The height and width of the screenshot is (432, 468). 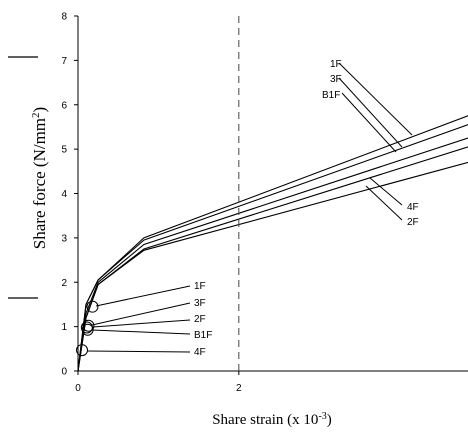 I want to click on leader-upper-1f, so click(x=375, y=99).